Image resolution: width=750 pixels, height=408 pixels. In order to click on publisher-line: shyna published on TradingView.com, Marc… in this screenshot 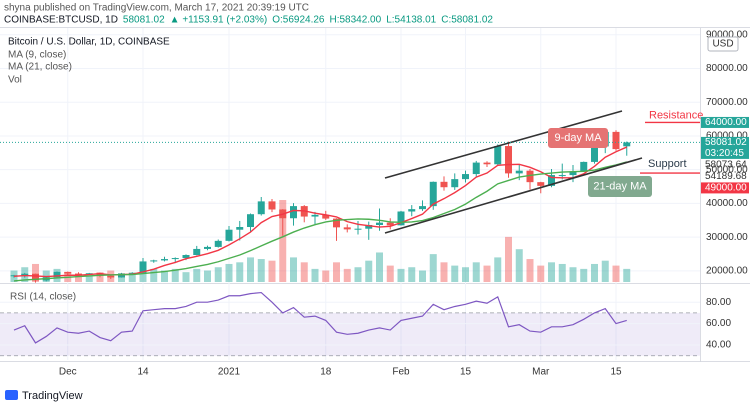, I will do `click(156, 8)`.